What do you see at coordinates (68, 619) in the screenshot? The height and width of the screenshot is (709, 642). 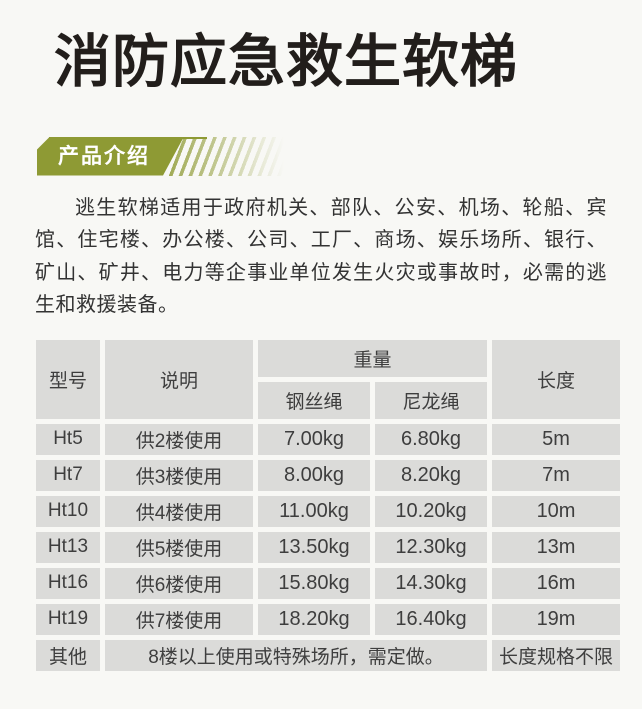 I see `model-cell: Ht19` at bounding box center [68, 619].